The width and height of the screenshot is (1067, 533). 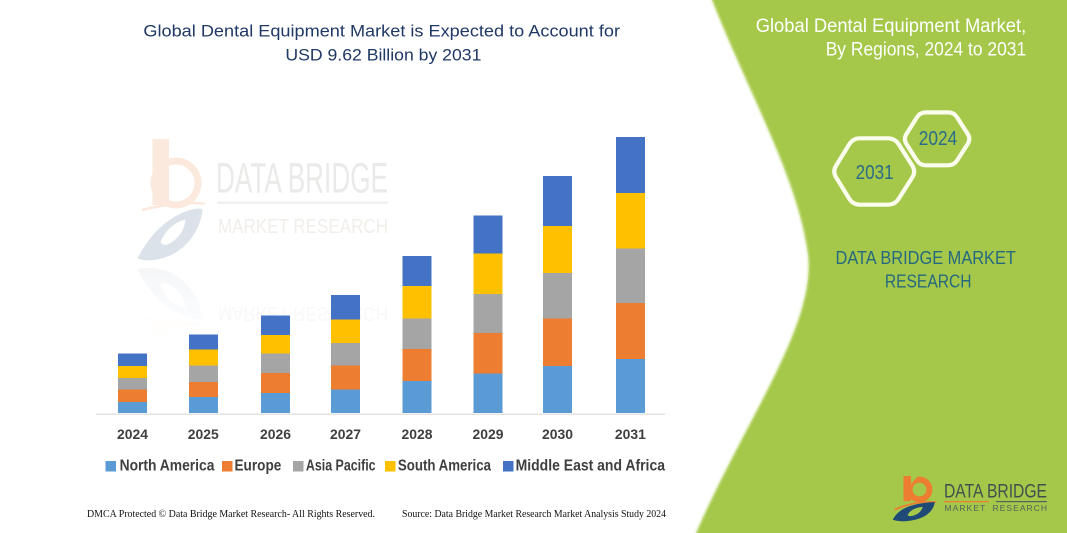 What do you see at coordinates (167, 466) in the screenshot?
I see `svg-text: North America` at bounding box center [167, 466].